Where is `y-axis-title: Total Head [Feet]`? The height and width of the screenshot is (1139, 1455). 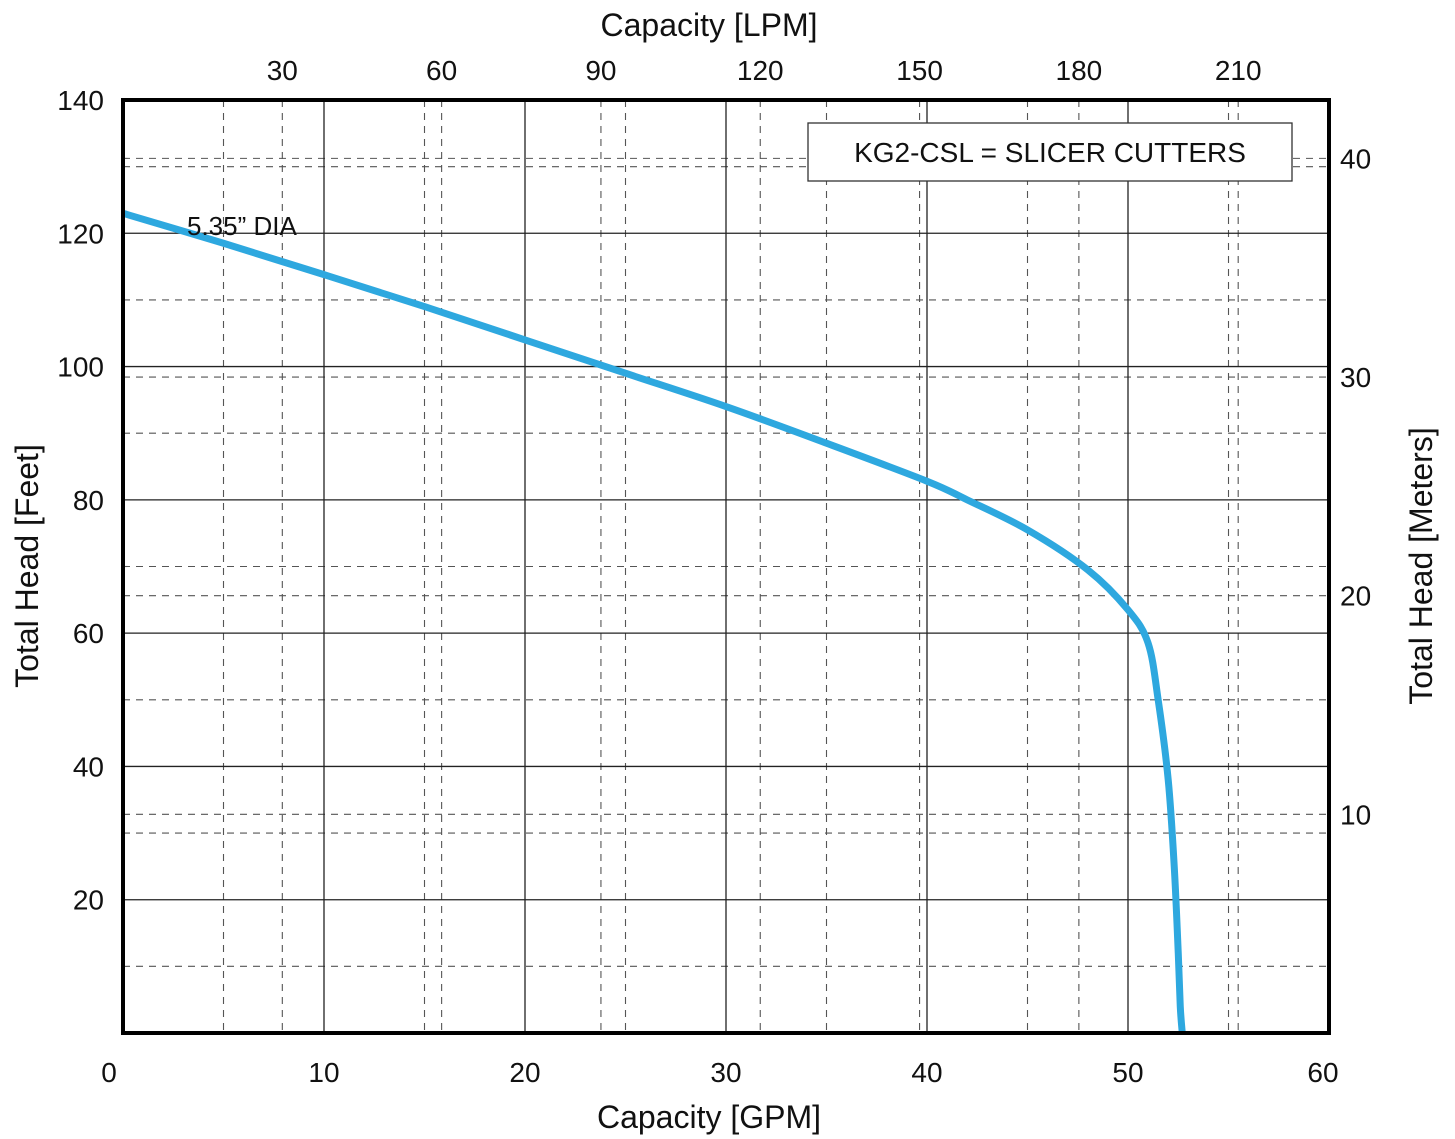
y-axis-title: Total Head [Feet] is located at coordinates (27, 566).